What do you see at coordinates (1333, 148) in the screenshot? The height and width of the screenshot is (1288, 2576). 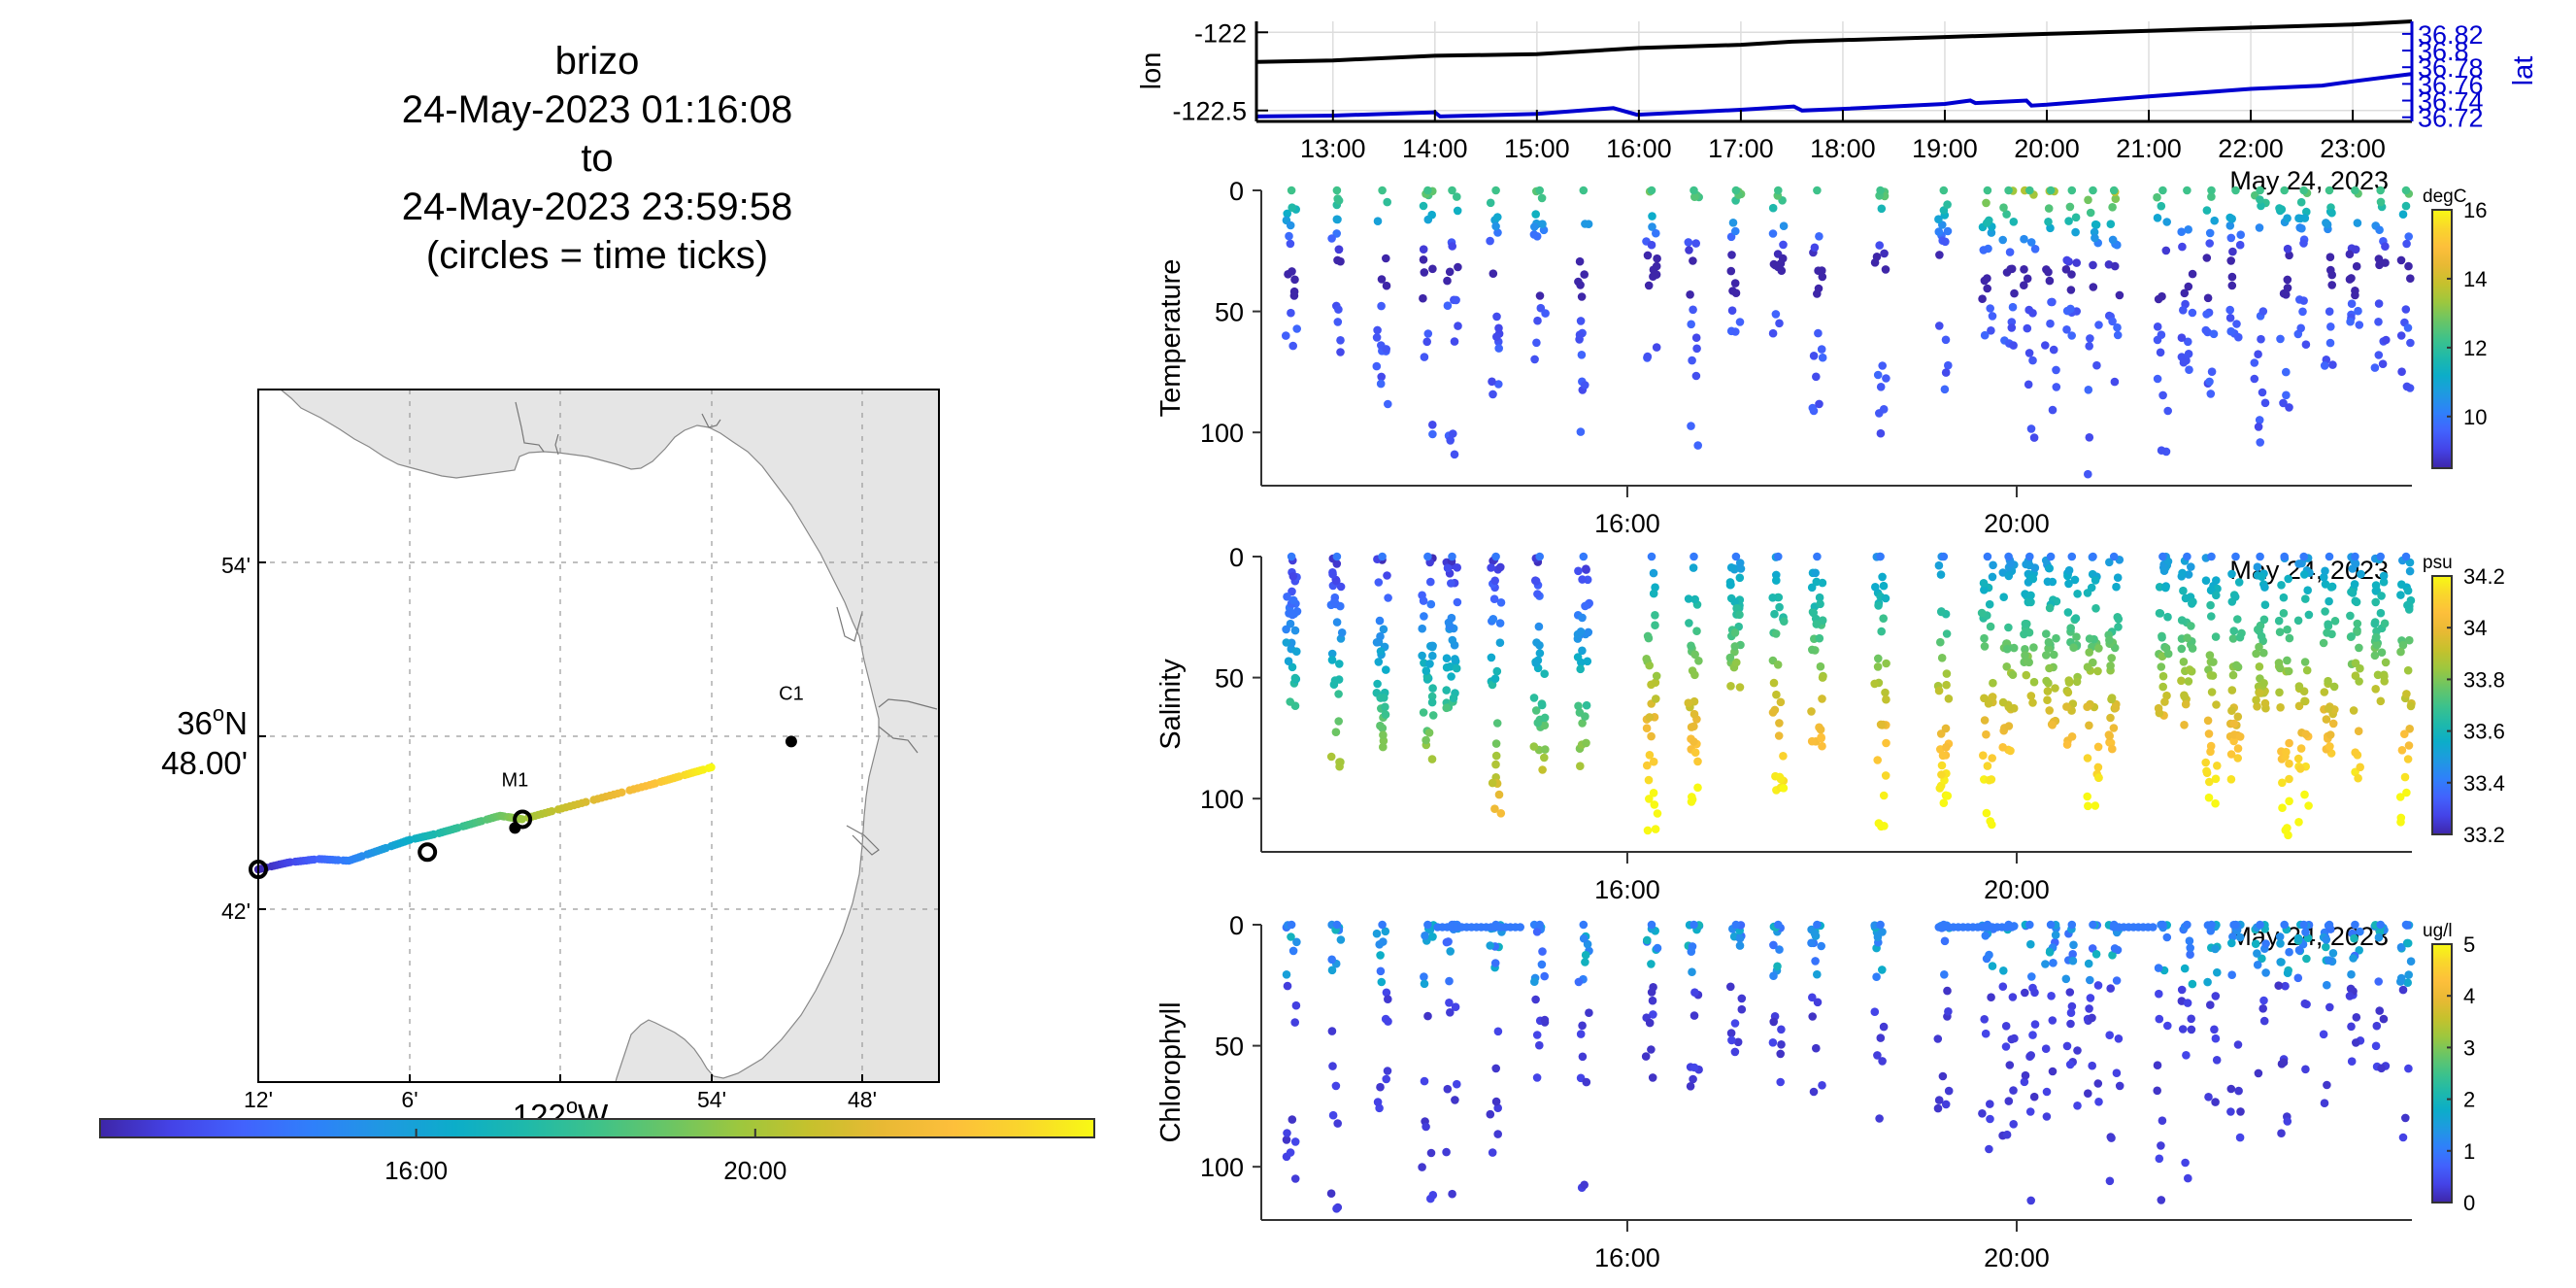 I see `lon-lat-x-tick-label: 13:00` at bounding box center [1333, 148].